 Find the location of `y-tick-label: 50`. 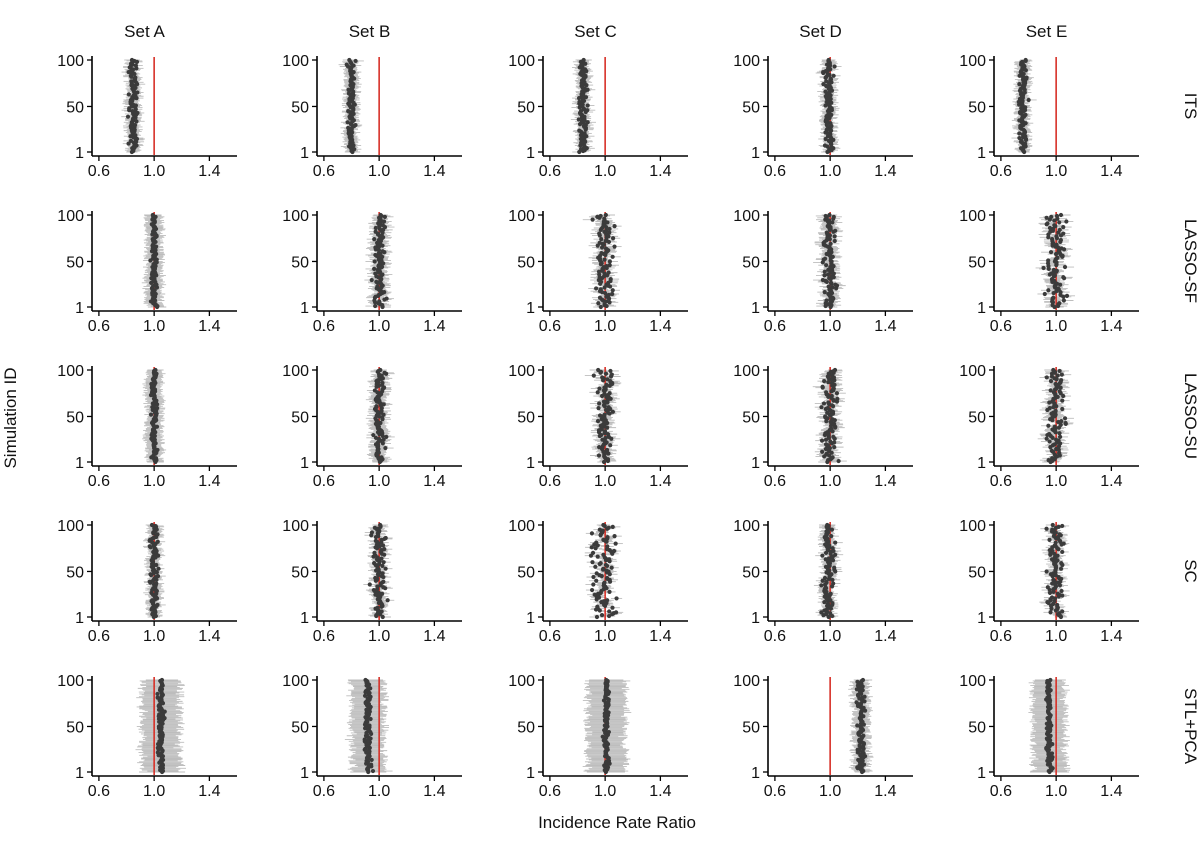

y-tick-label: 50 is located at coordinates (977, 107).